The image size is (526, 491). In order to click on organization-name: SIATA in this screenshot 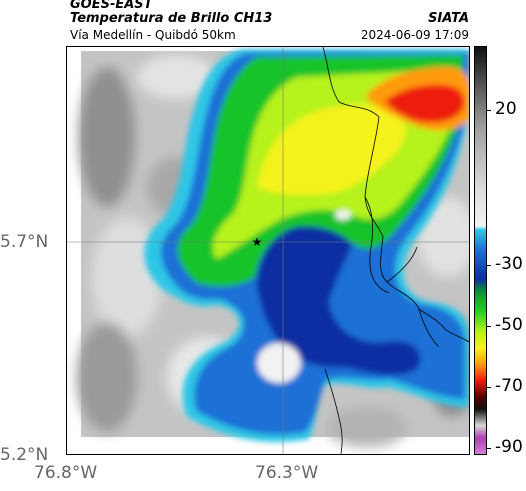, I will do `click(448, 18)`.